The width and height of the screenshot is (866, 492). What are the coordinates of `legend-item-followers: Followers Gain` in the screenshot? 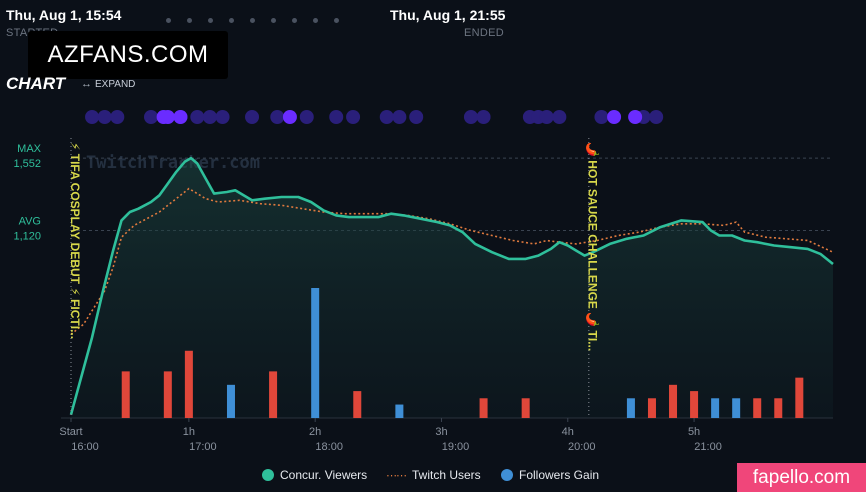 It's located at (550, 475).